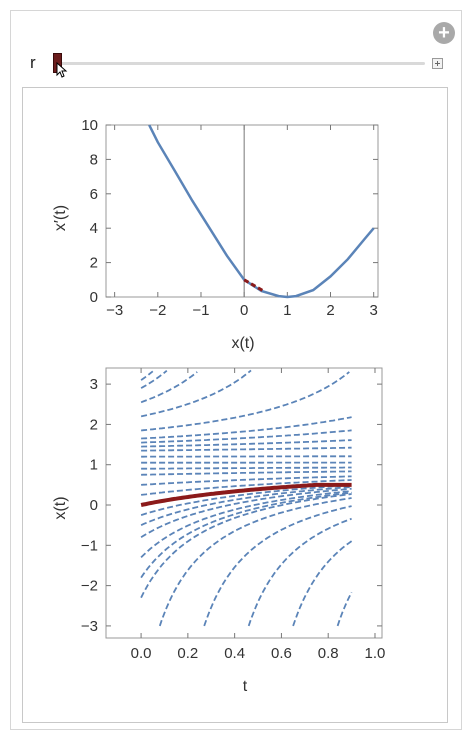 The width and height of the screenshot is (474, 737). Describe the element at coordinates (94, 505) in the screenshot. I see `plot2-y-tick-label: 0` at that location.